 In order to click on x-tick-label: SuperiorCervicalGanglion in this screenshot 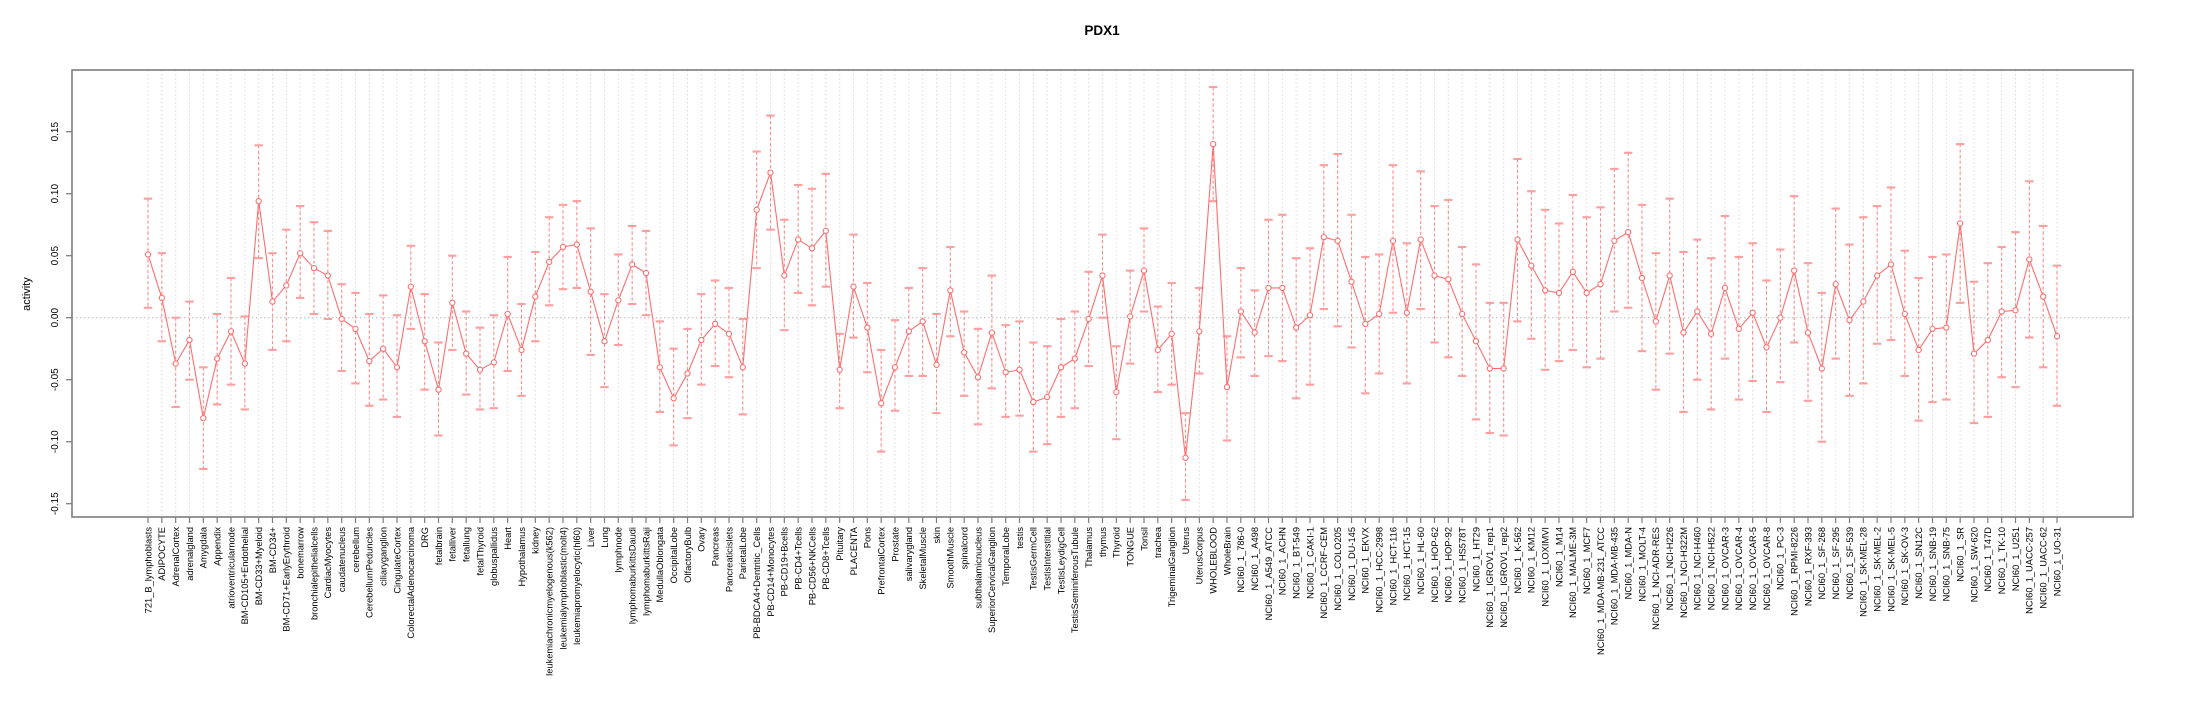, I will do `click(992, 580)`.